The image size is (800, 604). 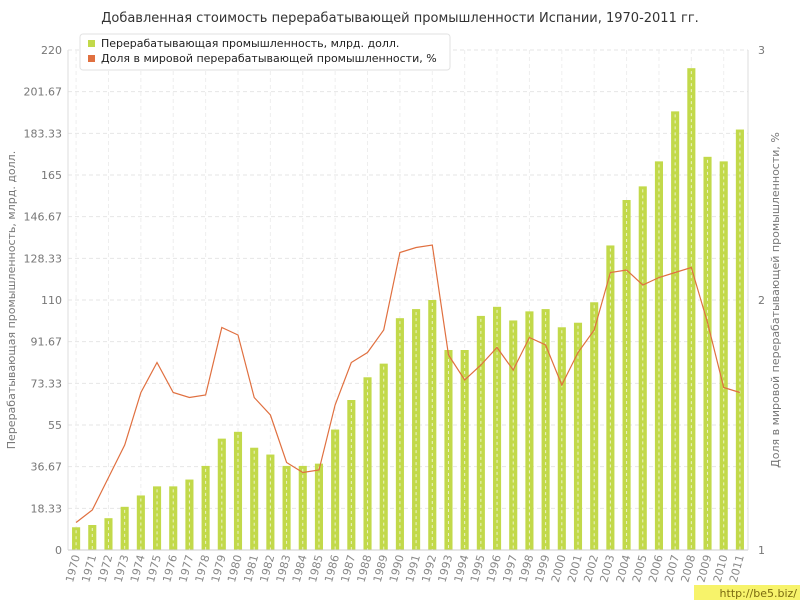 I want to click on y-tick-right-label: 1, so click(x=761, y=550).